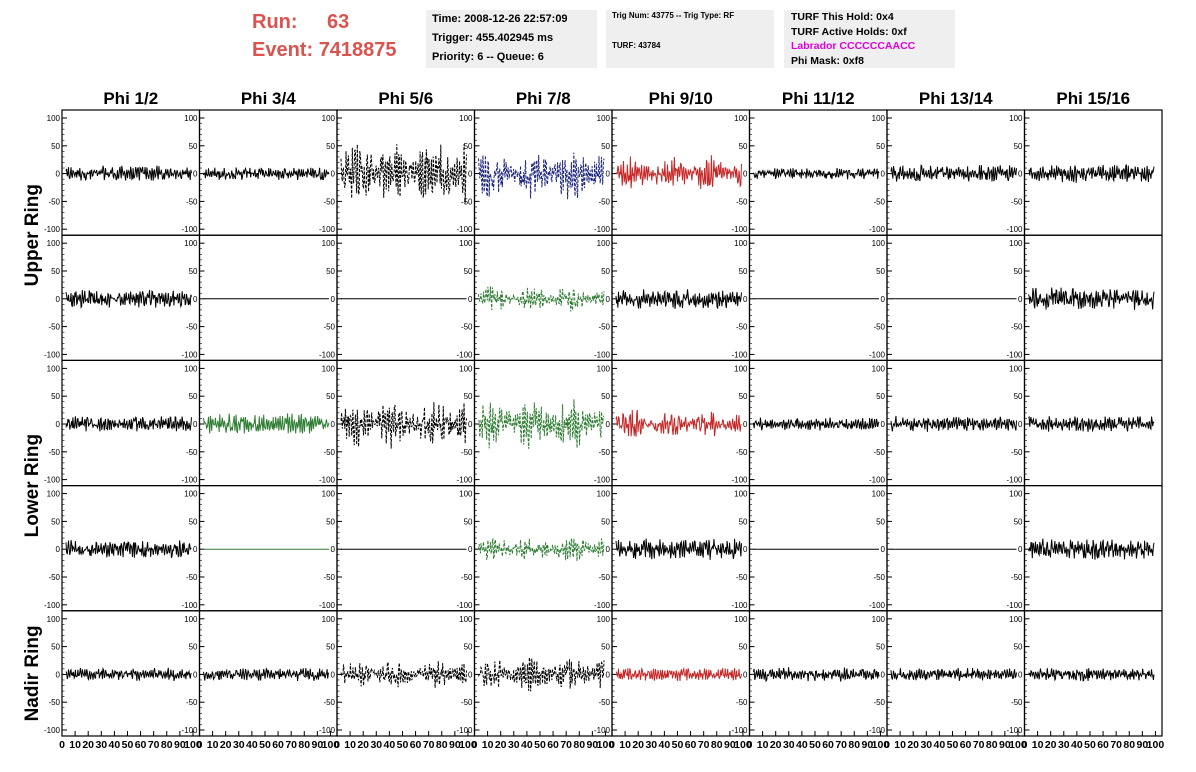 The height and width of the screenshot is (772, 1196). What do you see at coordinates (956, 98) in the screenshot?
I see `column-title: Phi 13/14` at bounding box center [956, 98].